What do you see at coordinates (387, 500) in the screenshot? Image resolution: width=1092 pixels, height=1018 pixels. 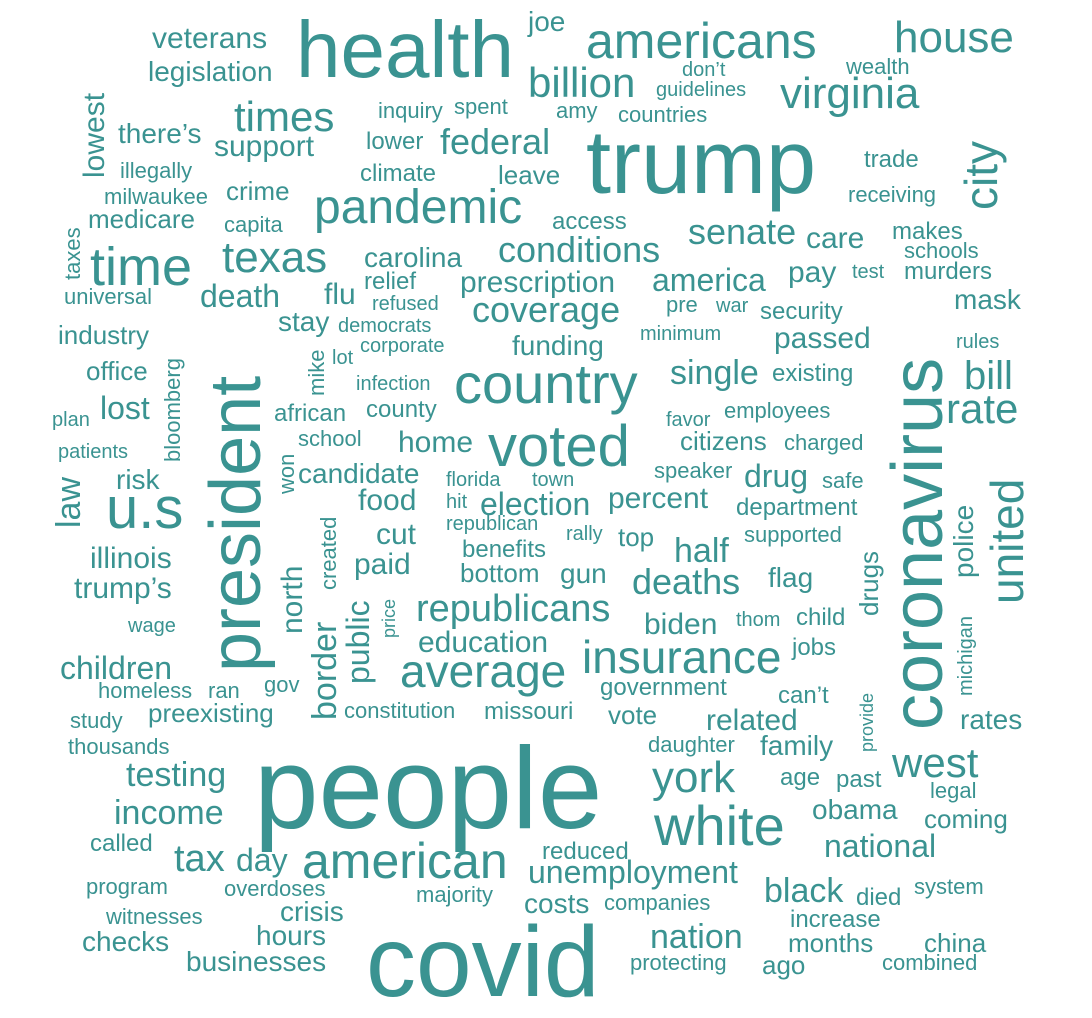 I see `word-food: food` at bounding box center [387, 500].